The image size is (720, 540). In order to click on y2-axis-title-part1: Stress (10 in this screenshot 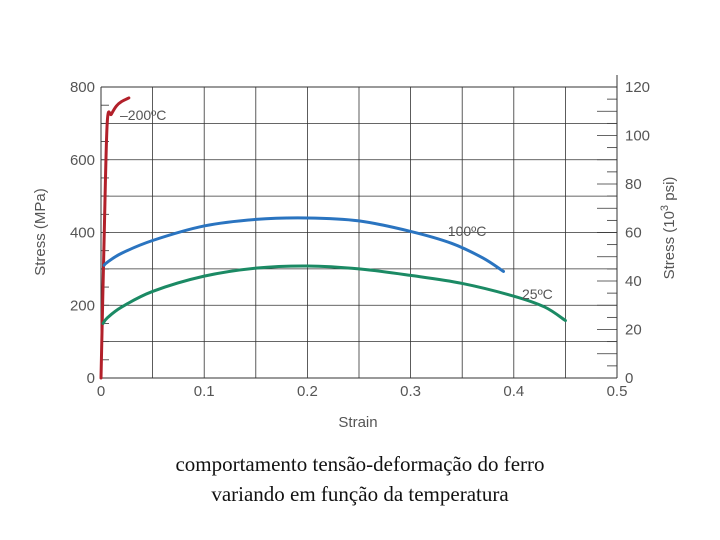, I will do `click(669, 245)`.